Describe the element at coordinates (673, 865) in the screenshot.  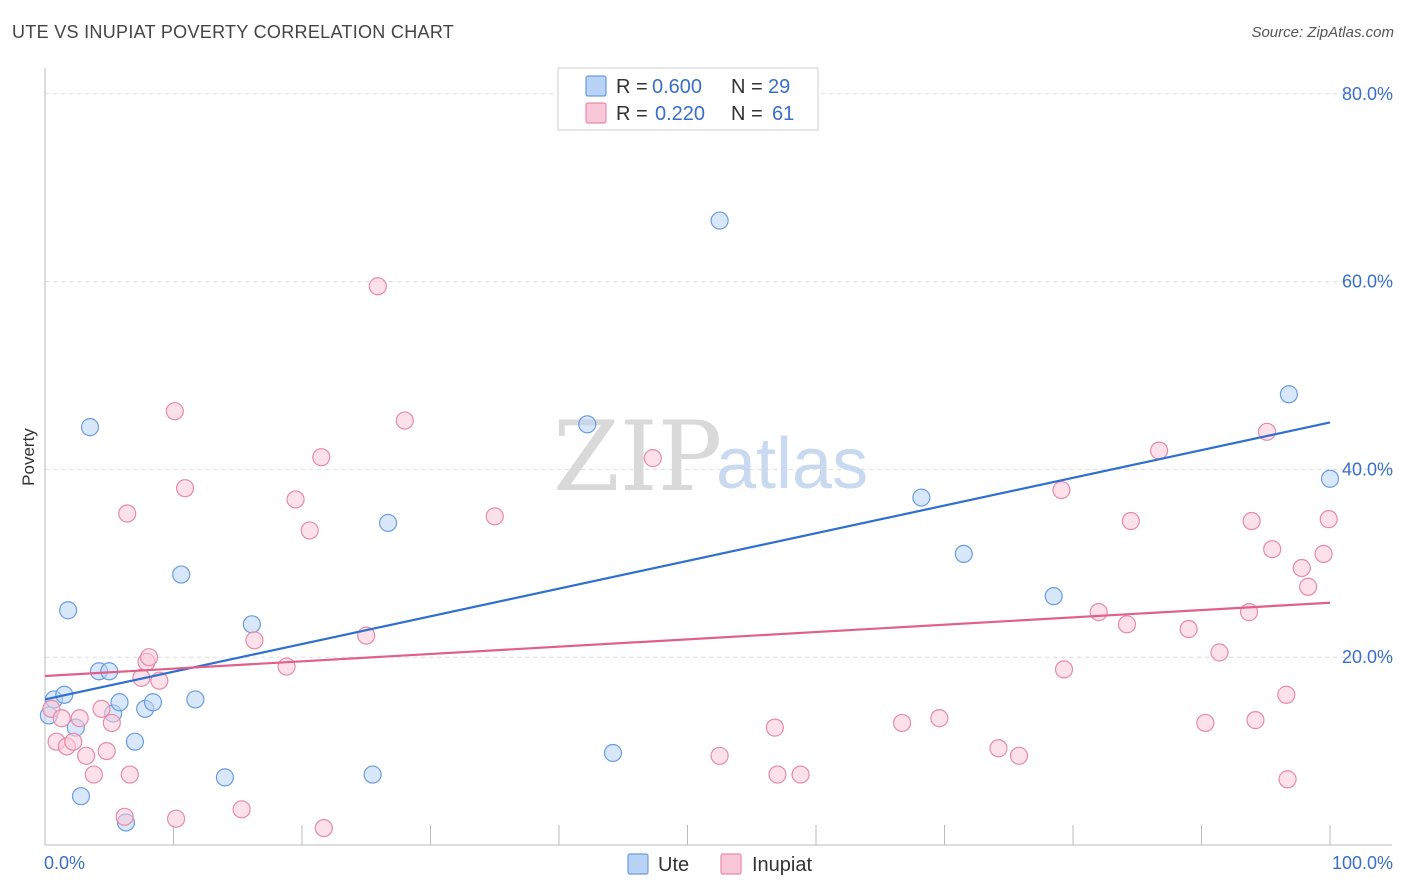
I see `bottom-legend-label-ute: Ute` at that location.